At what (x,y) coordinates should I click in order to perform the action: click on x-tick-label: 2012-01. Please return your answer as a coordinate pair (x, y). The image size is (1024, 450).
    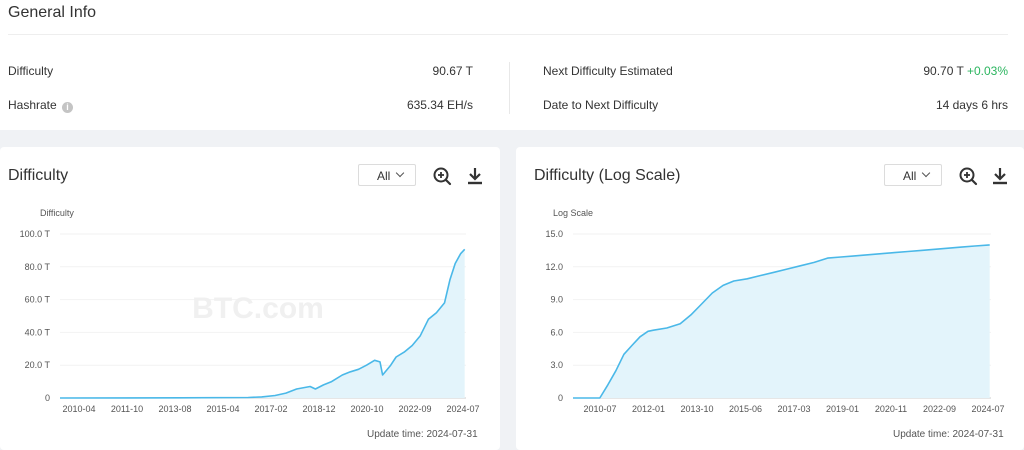
    Looking at the image, I should click on (648, 409).